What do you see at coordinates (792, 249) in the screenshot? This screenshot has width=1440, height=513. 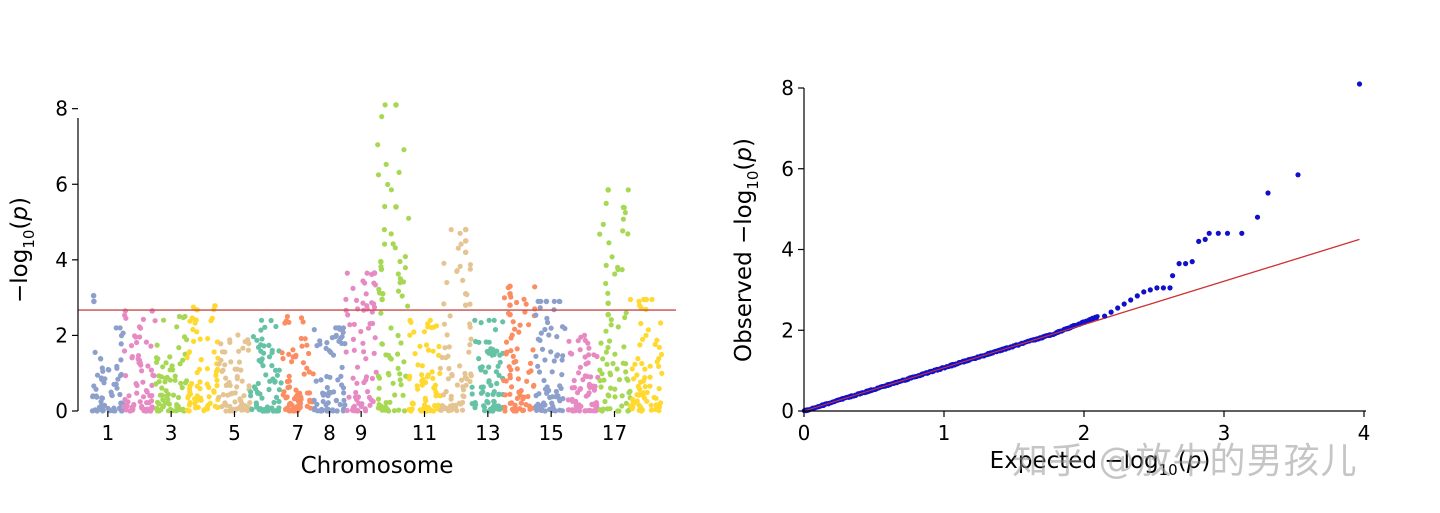 I see `qq-y-ticks: 0 2 4 6 8` at bounding box center [792, 249].